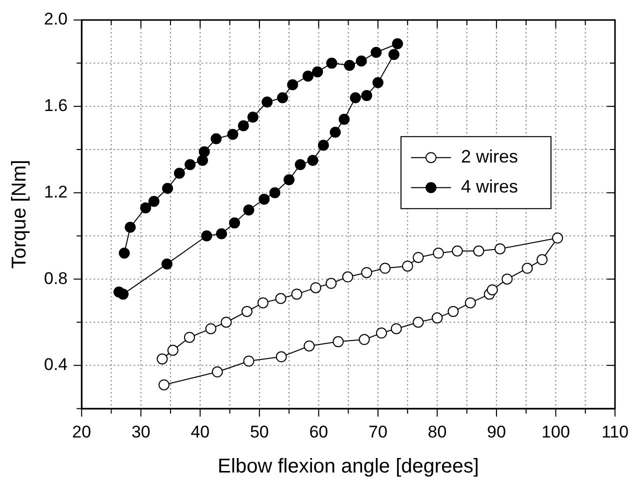 The width and height of the screenshot is (637, 485). What do you see at coordinates (19, 214) in the screenshot?
I see `y-axis-title: Torque [Nm]` at bounding box center [19, 214].